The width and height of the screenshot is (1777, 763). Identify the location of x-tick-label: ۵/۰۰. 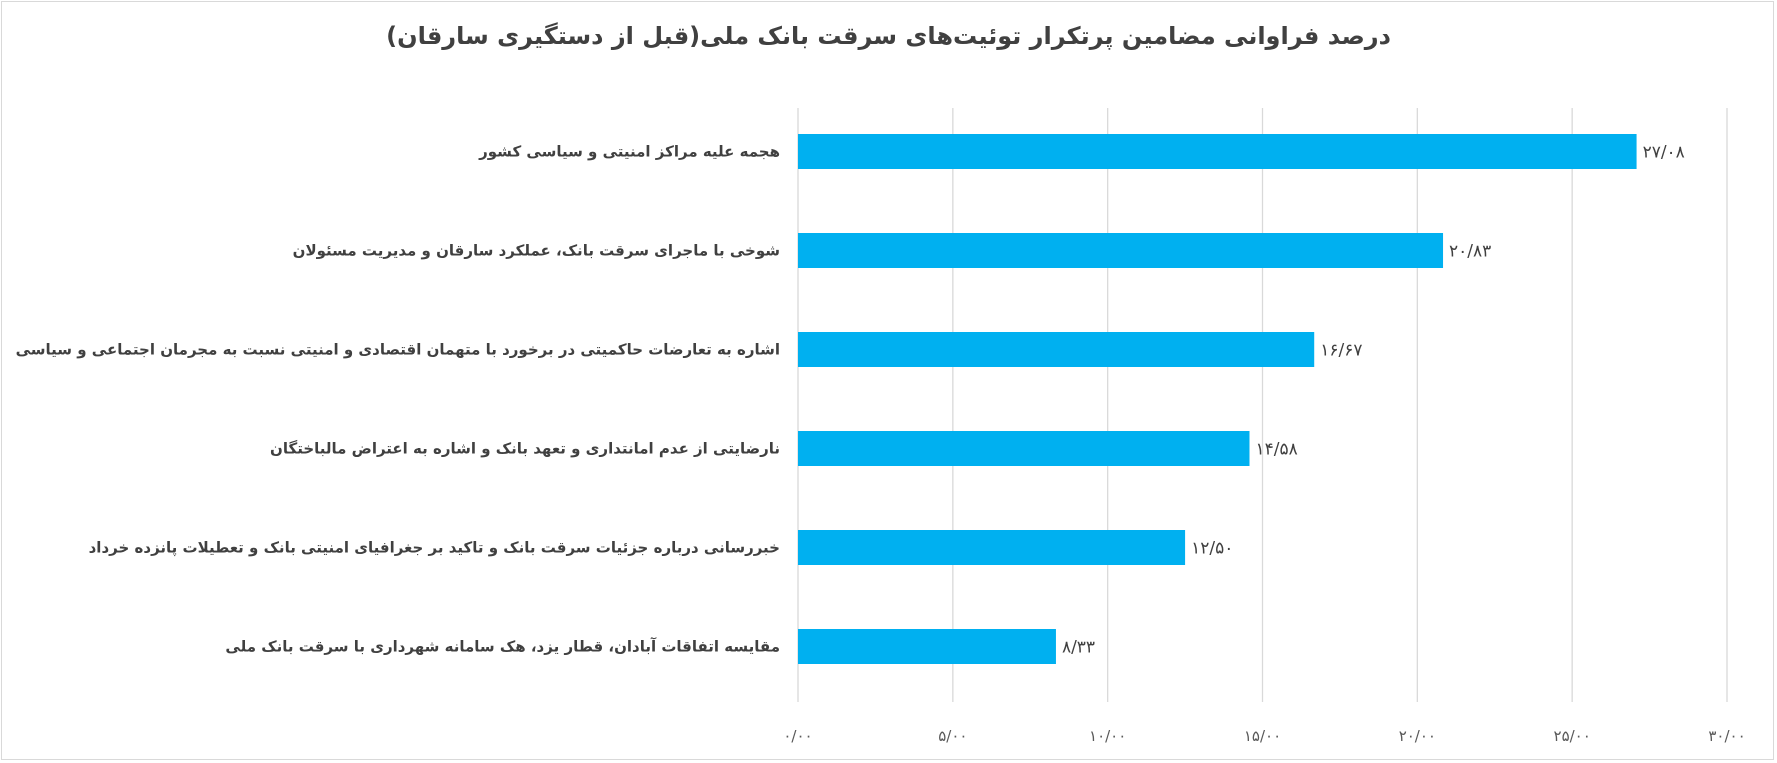
(952, 736).